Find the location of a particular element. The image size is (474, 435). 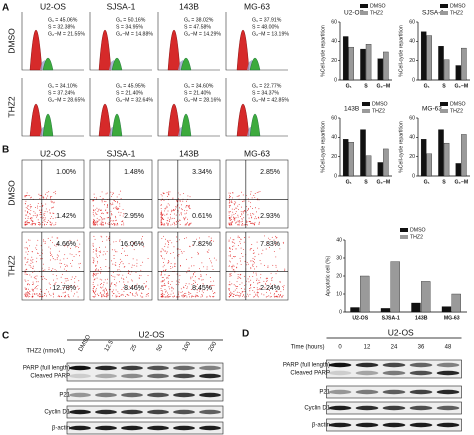

quadrant-percent: 1.48% is located at coordinates (134, 172).